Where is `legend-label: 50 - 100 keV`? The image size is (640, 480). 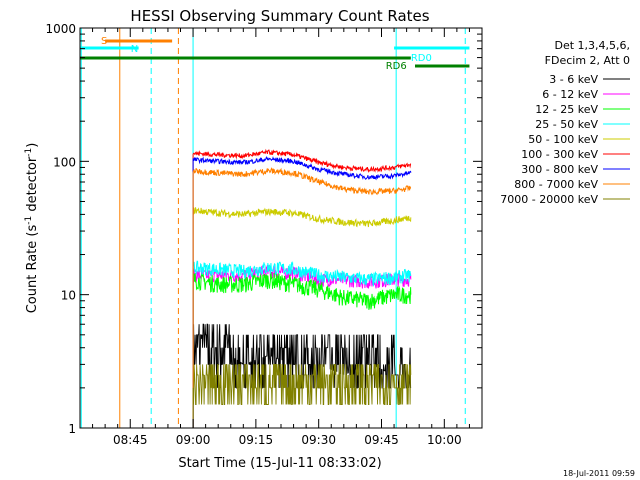
legend-label: 50 - 100 keV is located at coordinates (563, 139).